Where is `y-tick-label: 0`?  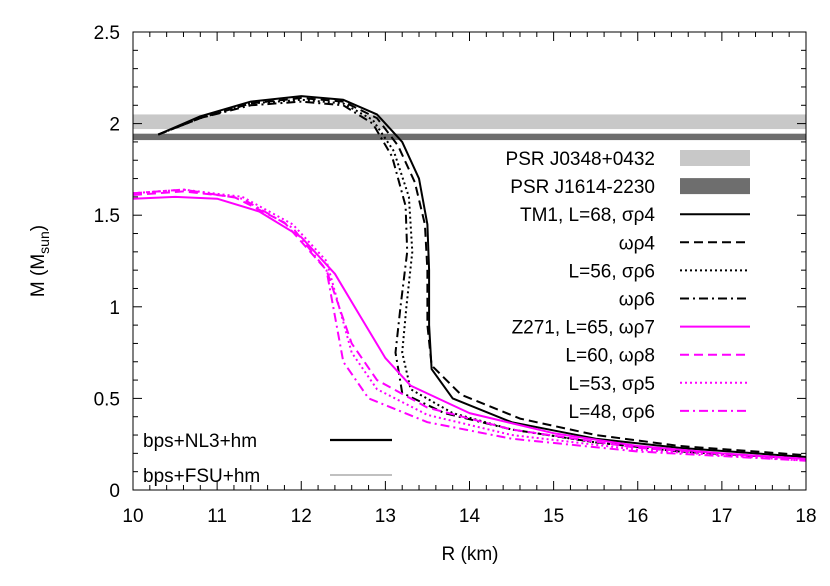 y-tick-label: 0 is located at coordinates (114, 491).